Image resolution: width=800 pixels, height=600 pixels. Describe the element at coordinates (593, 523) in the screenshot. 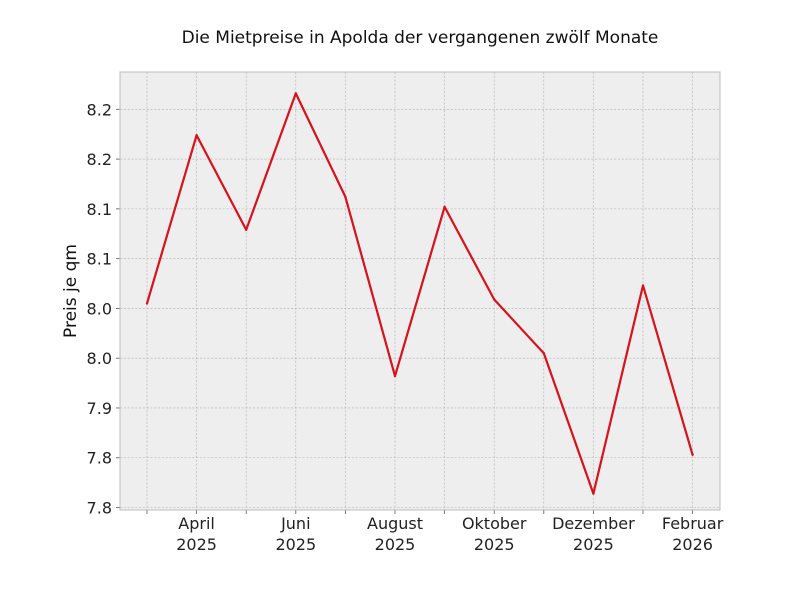

I see `x-tick-label-month: Dezember` at that location.